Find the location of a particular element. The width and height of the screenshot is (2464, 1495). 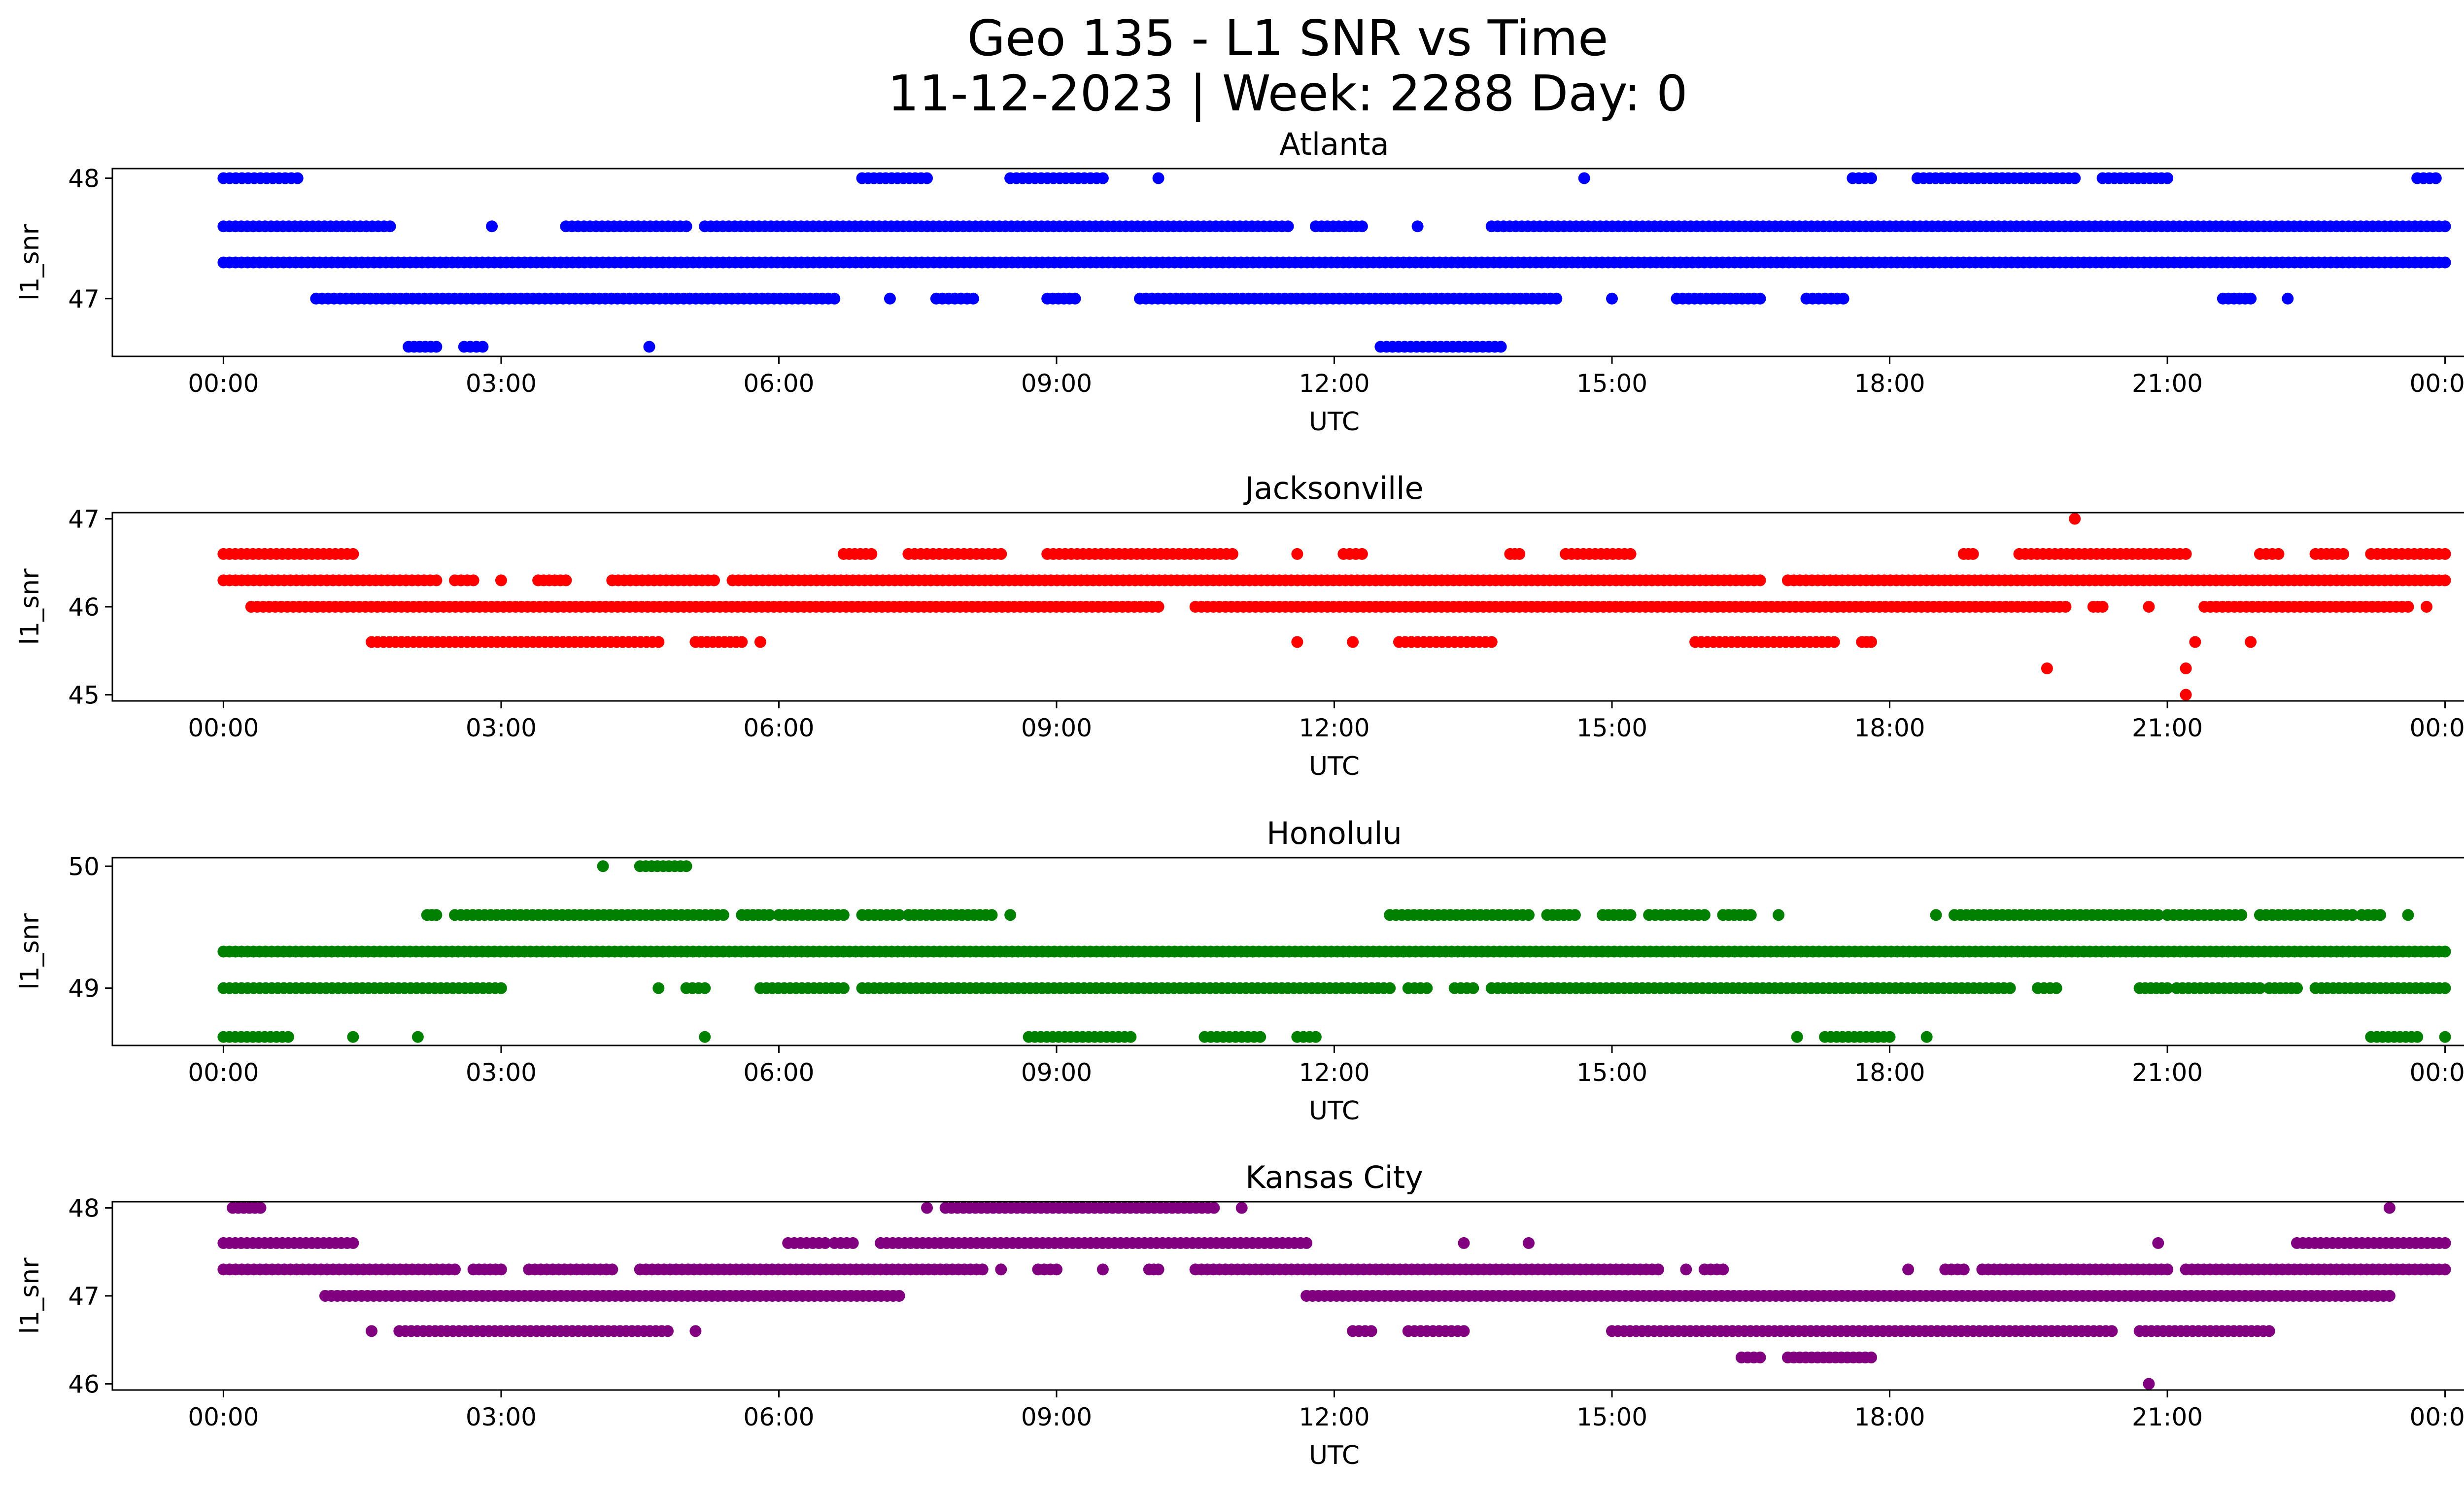

y-tick-label: 49 is located at coordinates (84, 988).